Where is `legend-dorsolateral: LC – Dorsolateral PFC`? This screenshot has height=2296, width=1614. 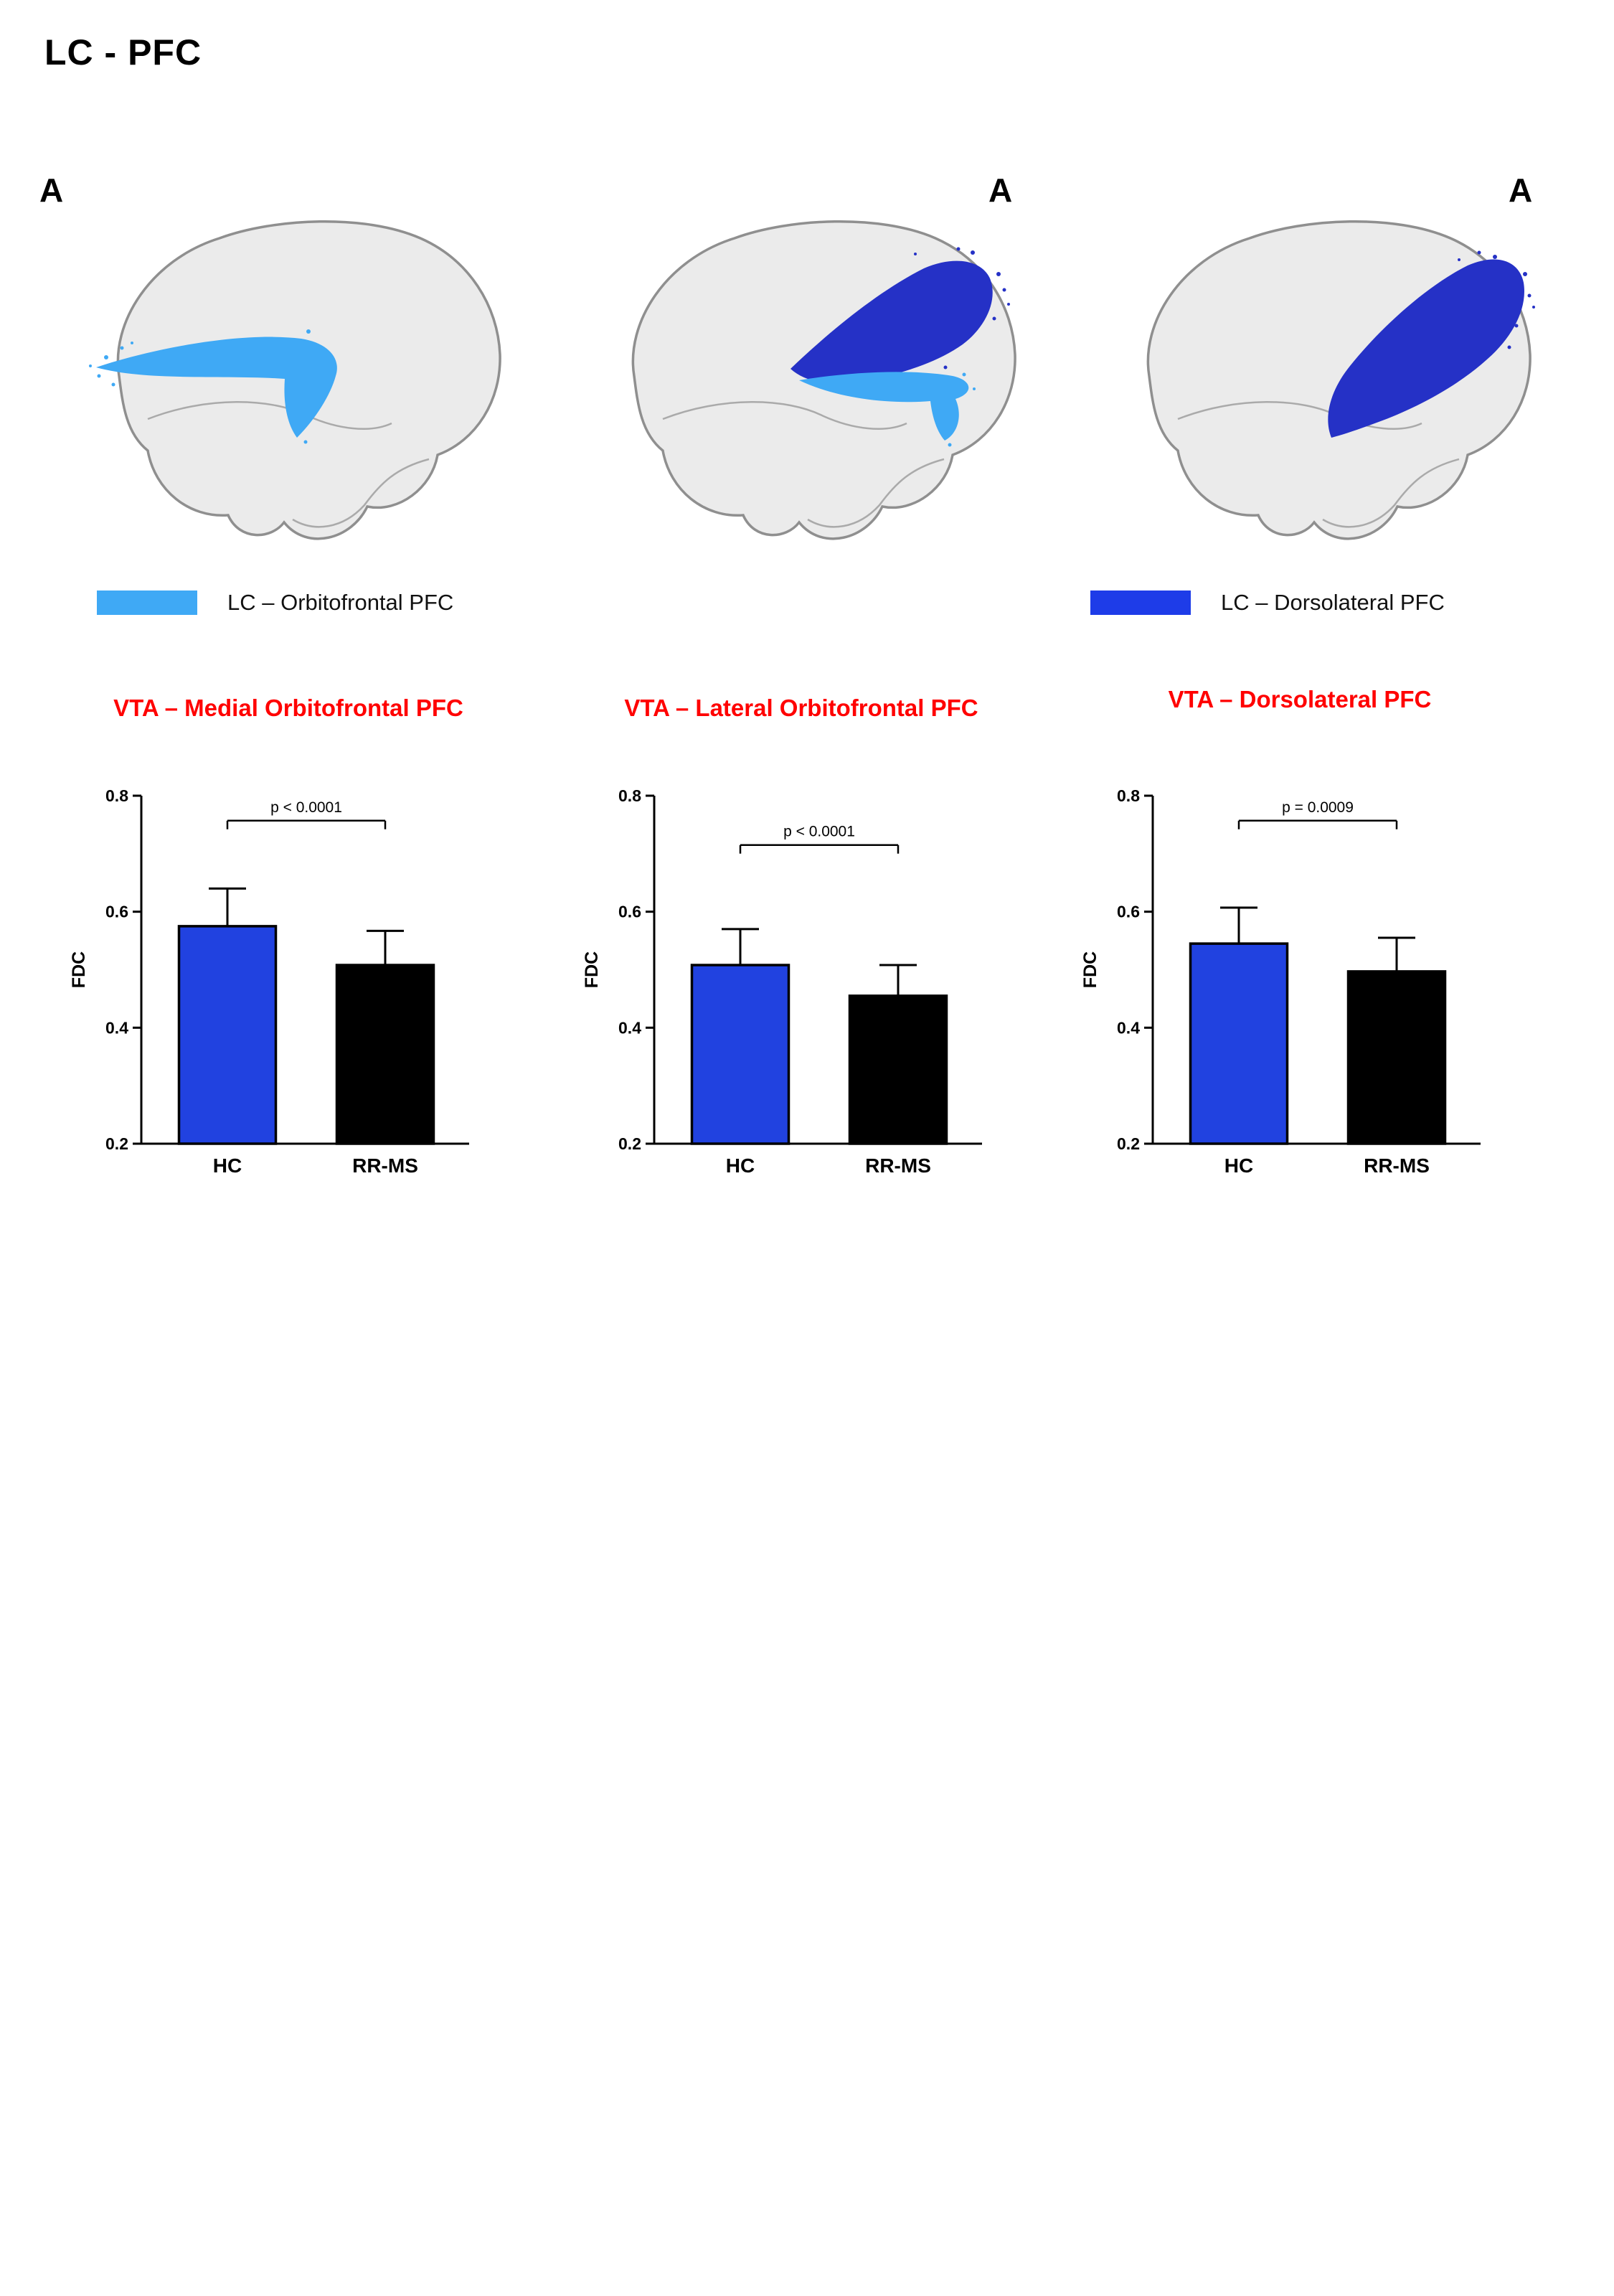
legend-dorsolateral: LC – Dorsolateral PFC is located at coordinates (1267, 603).